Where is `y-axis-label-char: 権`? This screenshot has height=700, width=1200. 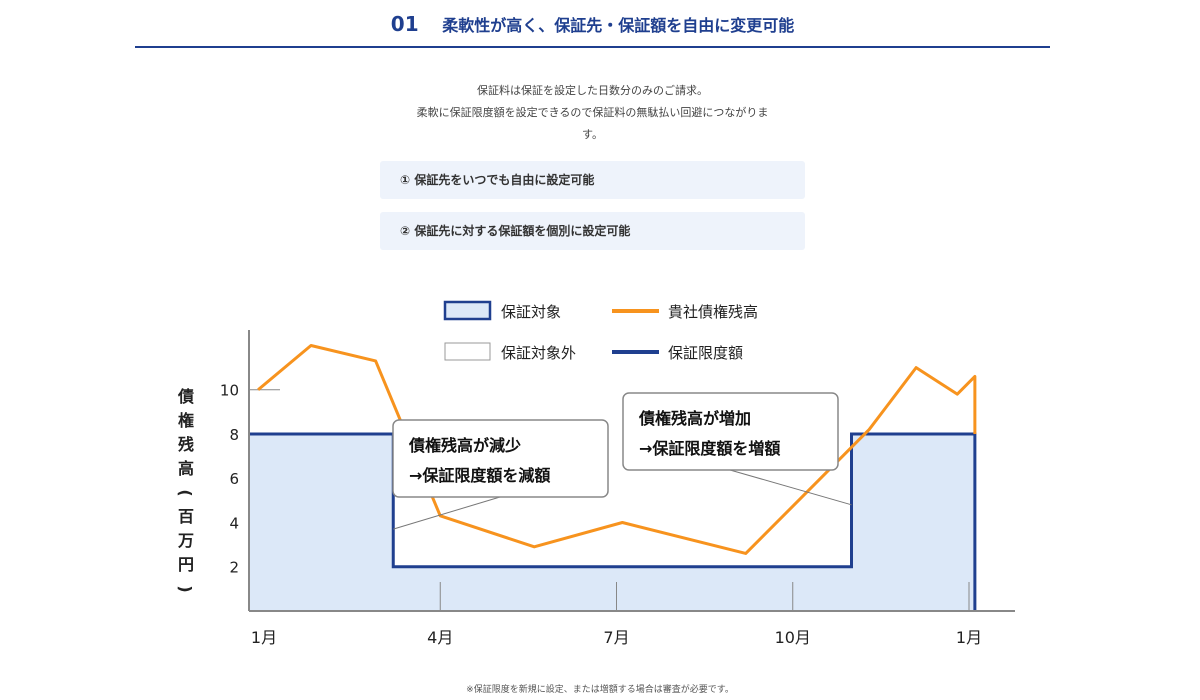
y-axis-label-char: 権 is located at coordinates (186, 420).